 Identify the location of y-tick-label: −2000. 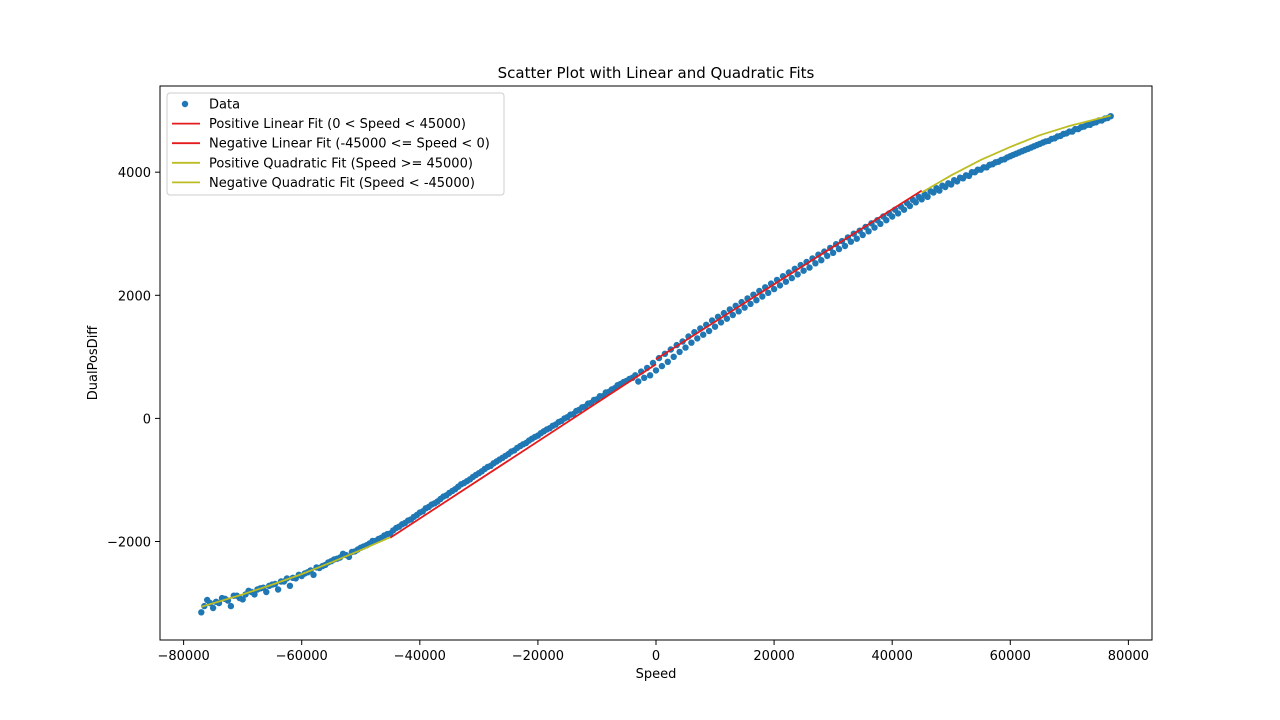
(129, 543).